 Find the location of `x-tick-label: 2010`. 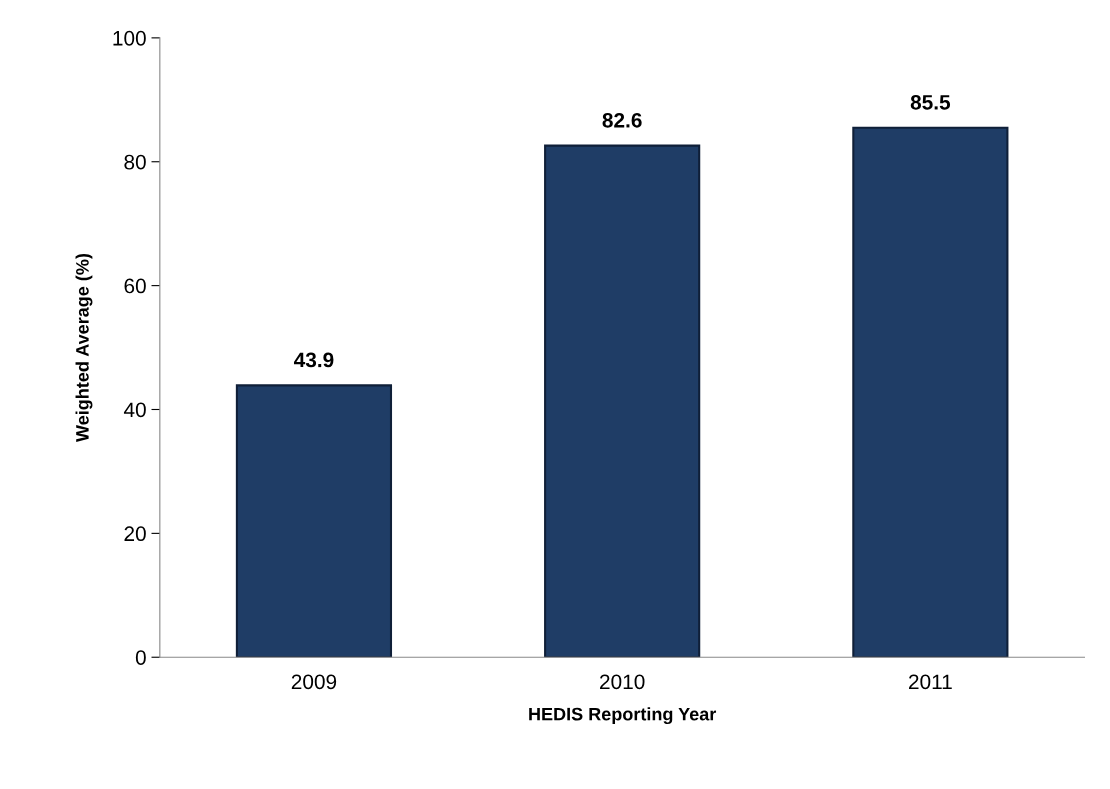

x-tick-label: 2010 is located at coordinates (622, 682).